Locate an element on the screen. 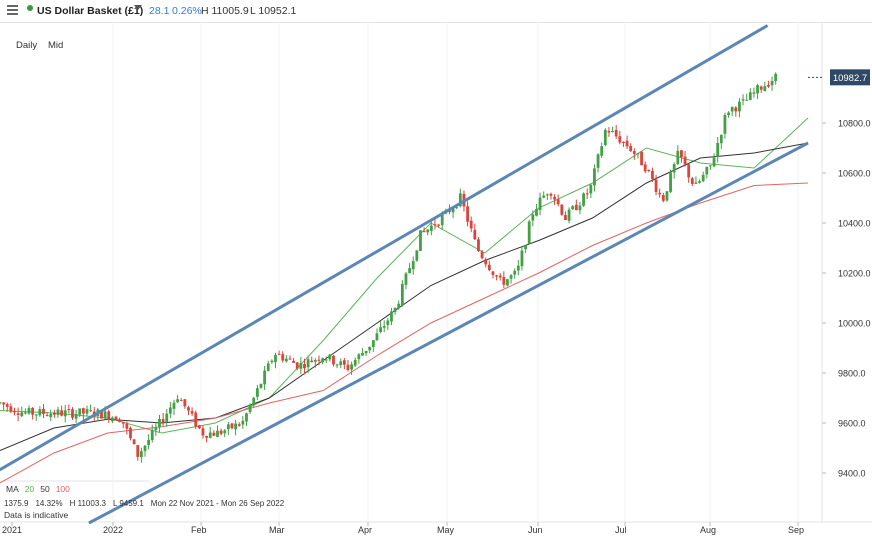 Image resolution: width=872 pixels, height=538 pixels. x-tick-label: Mar is located at coordinates (277, 530).